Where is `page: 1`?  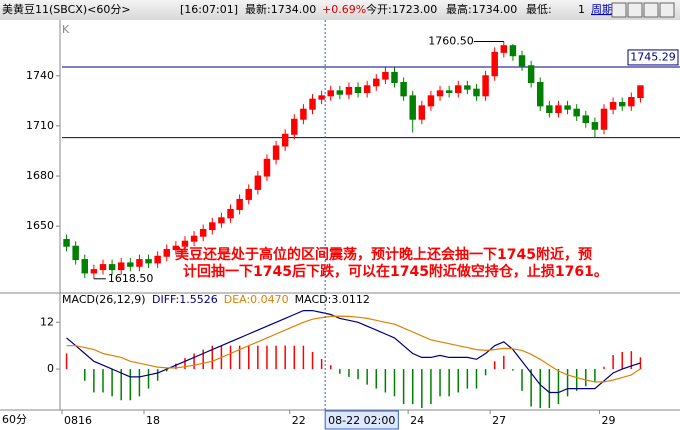 page: 1 is located at coordinates (581, 9).